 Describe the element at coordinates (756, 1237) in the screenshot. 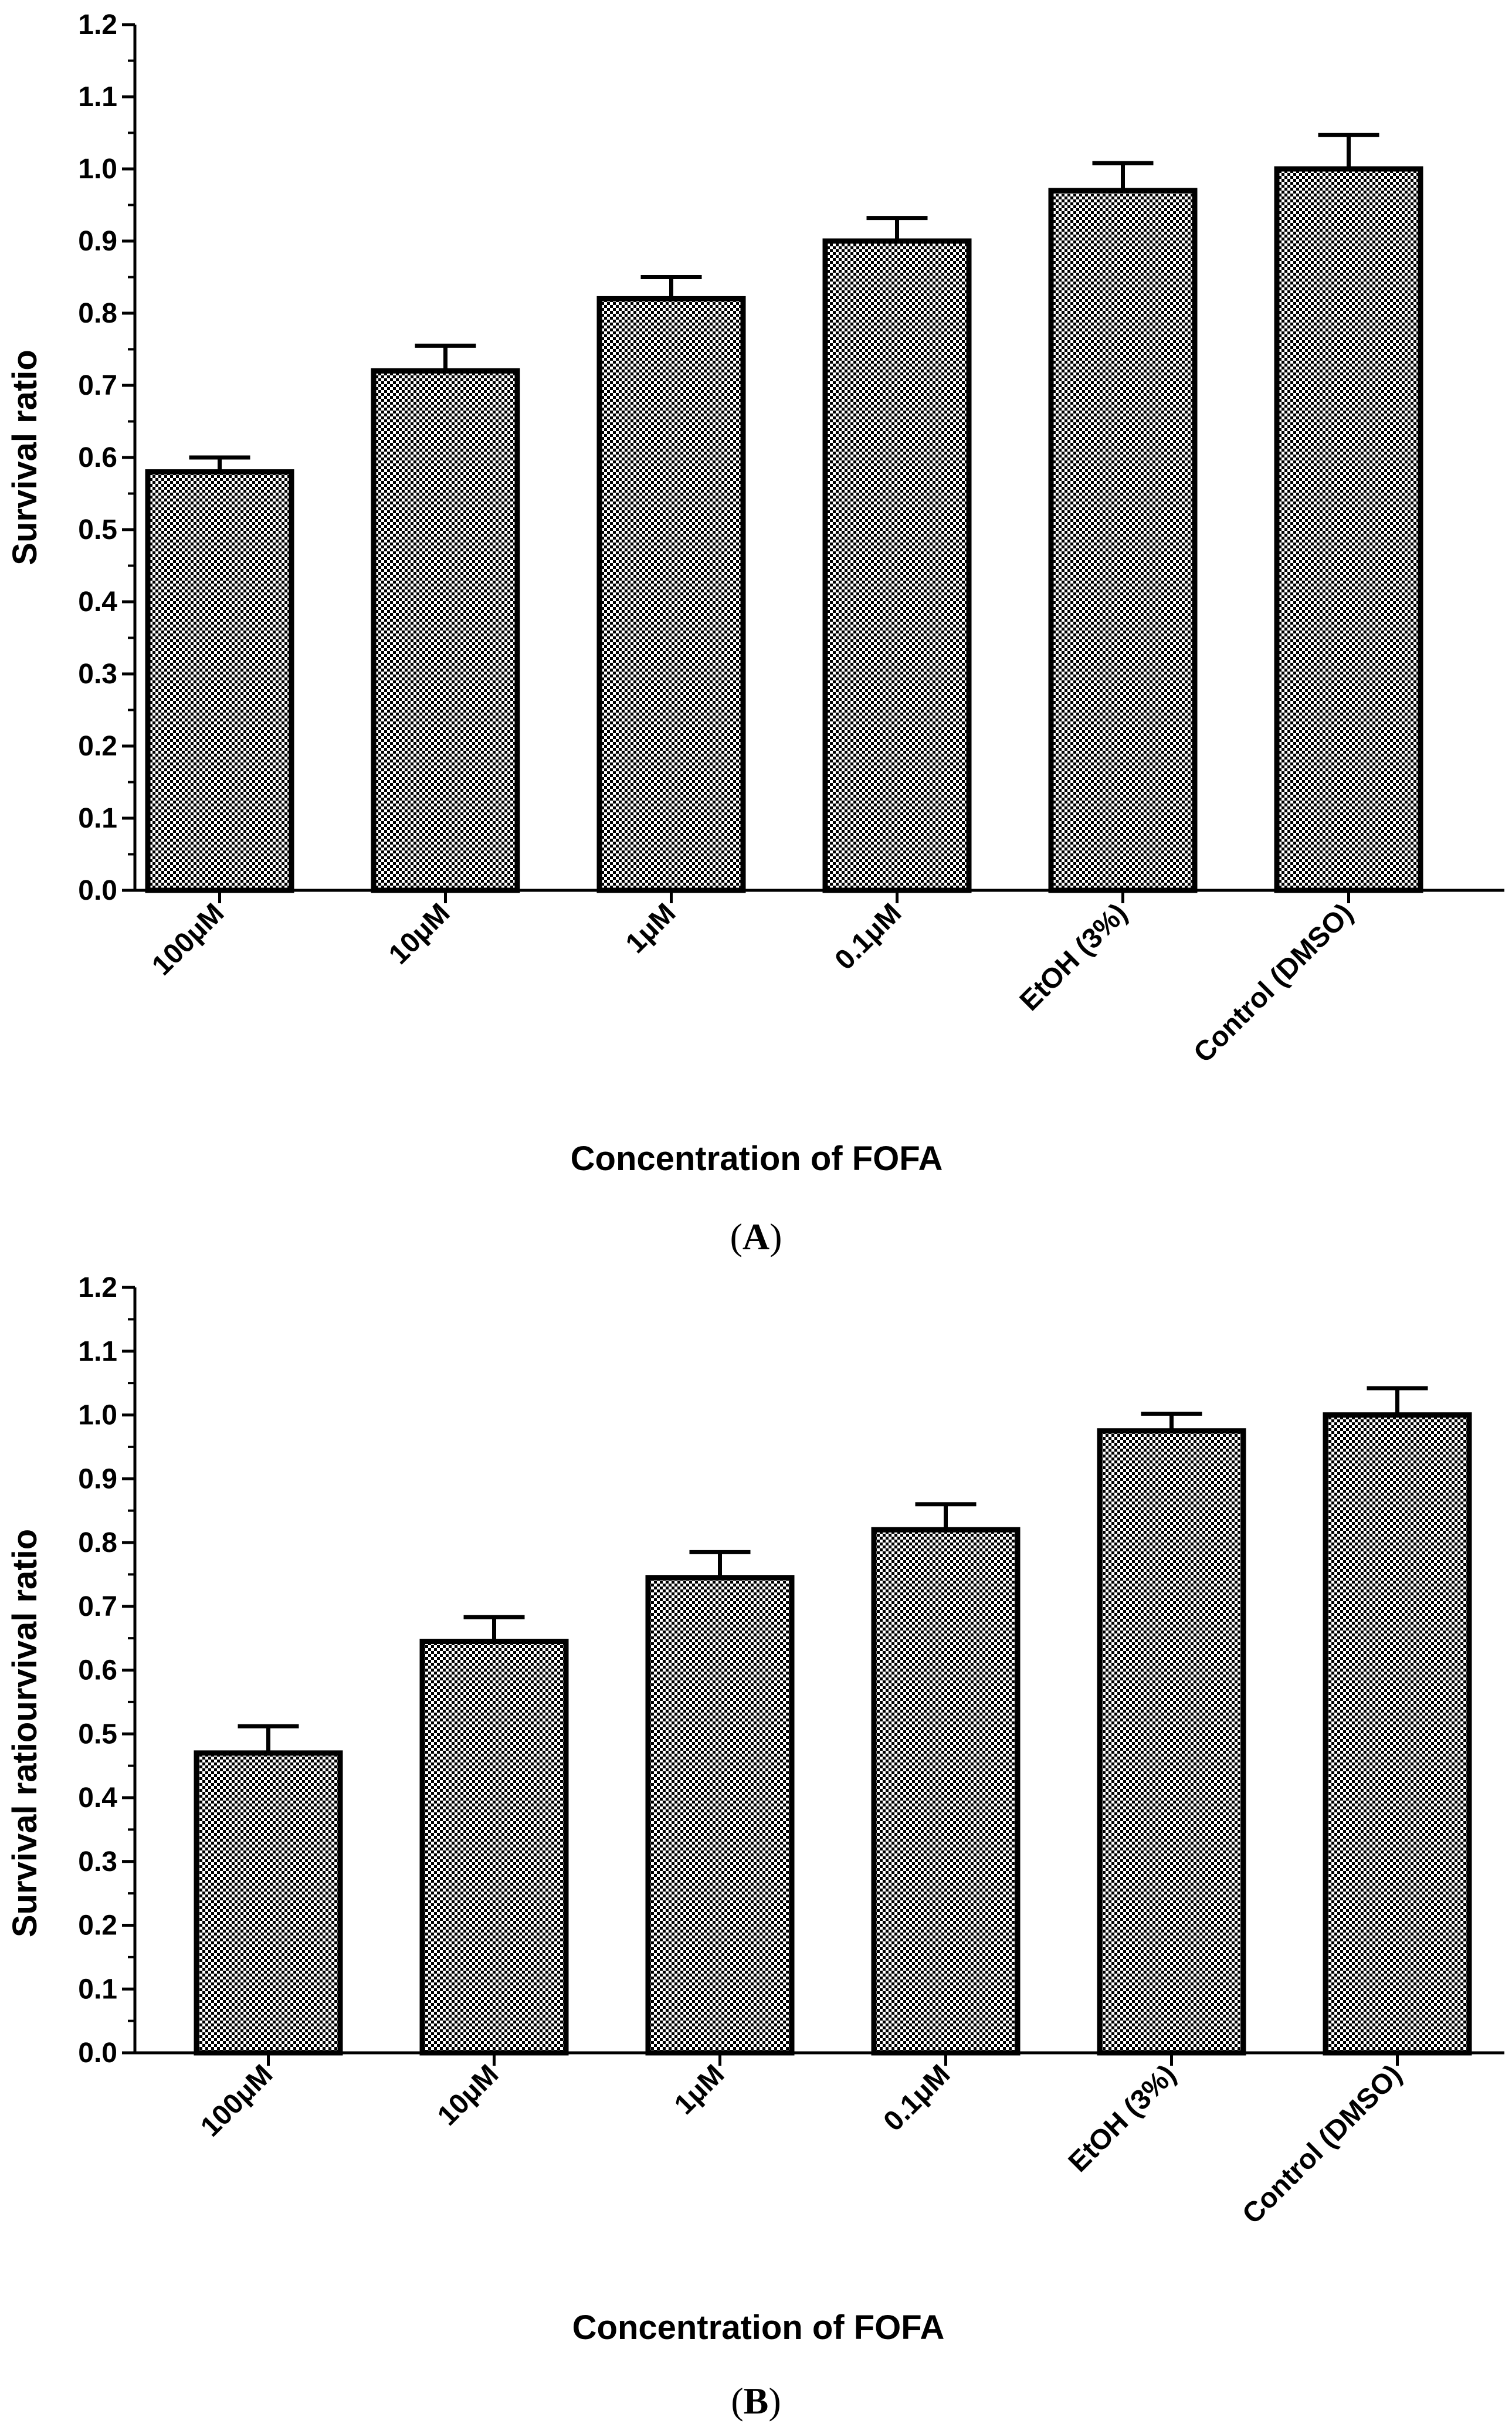

I see `panel-label: (A)` at that location.